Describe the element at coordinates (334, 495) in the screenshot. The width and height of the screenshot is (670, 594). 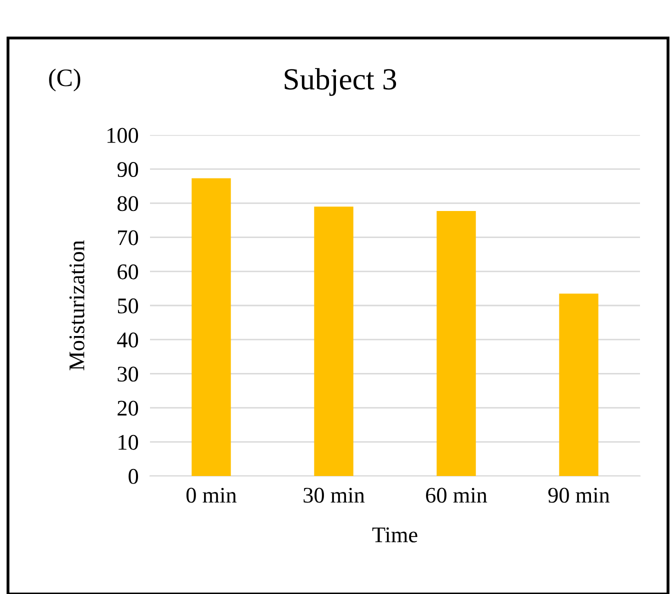
I see `x-tick-label: 30 min` at that location.